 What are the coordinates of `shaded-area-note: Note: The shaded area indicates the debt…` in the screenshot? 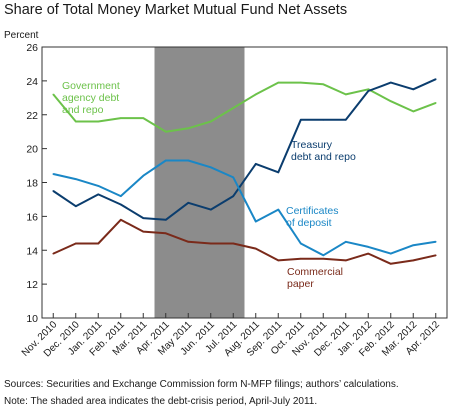 It's located at (161, 401).